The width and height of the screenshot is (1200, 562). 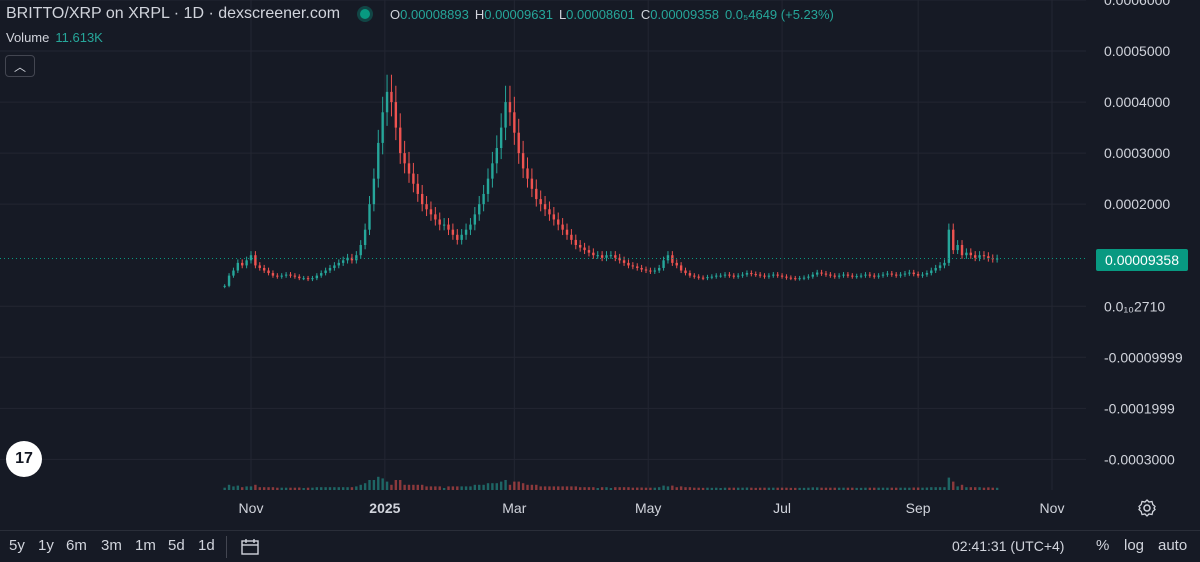 I want to click on high-label: H, so click(x=479, y=14).